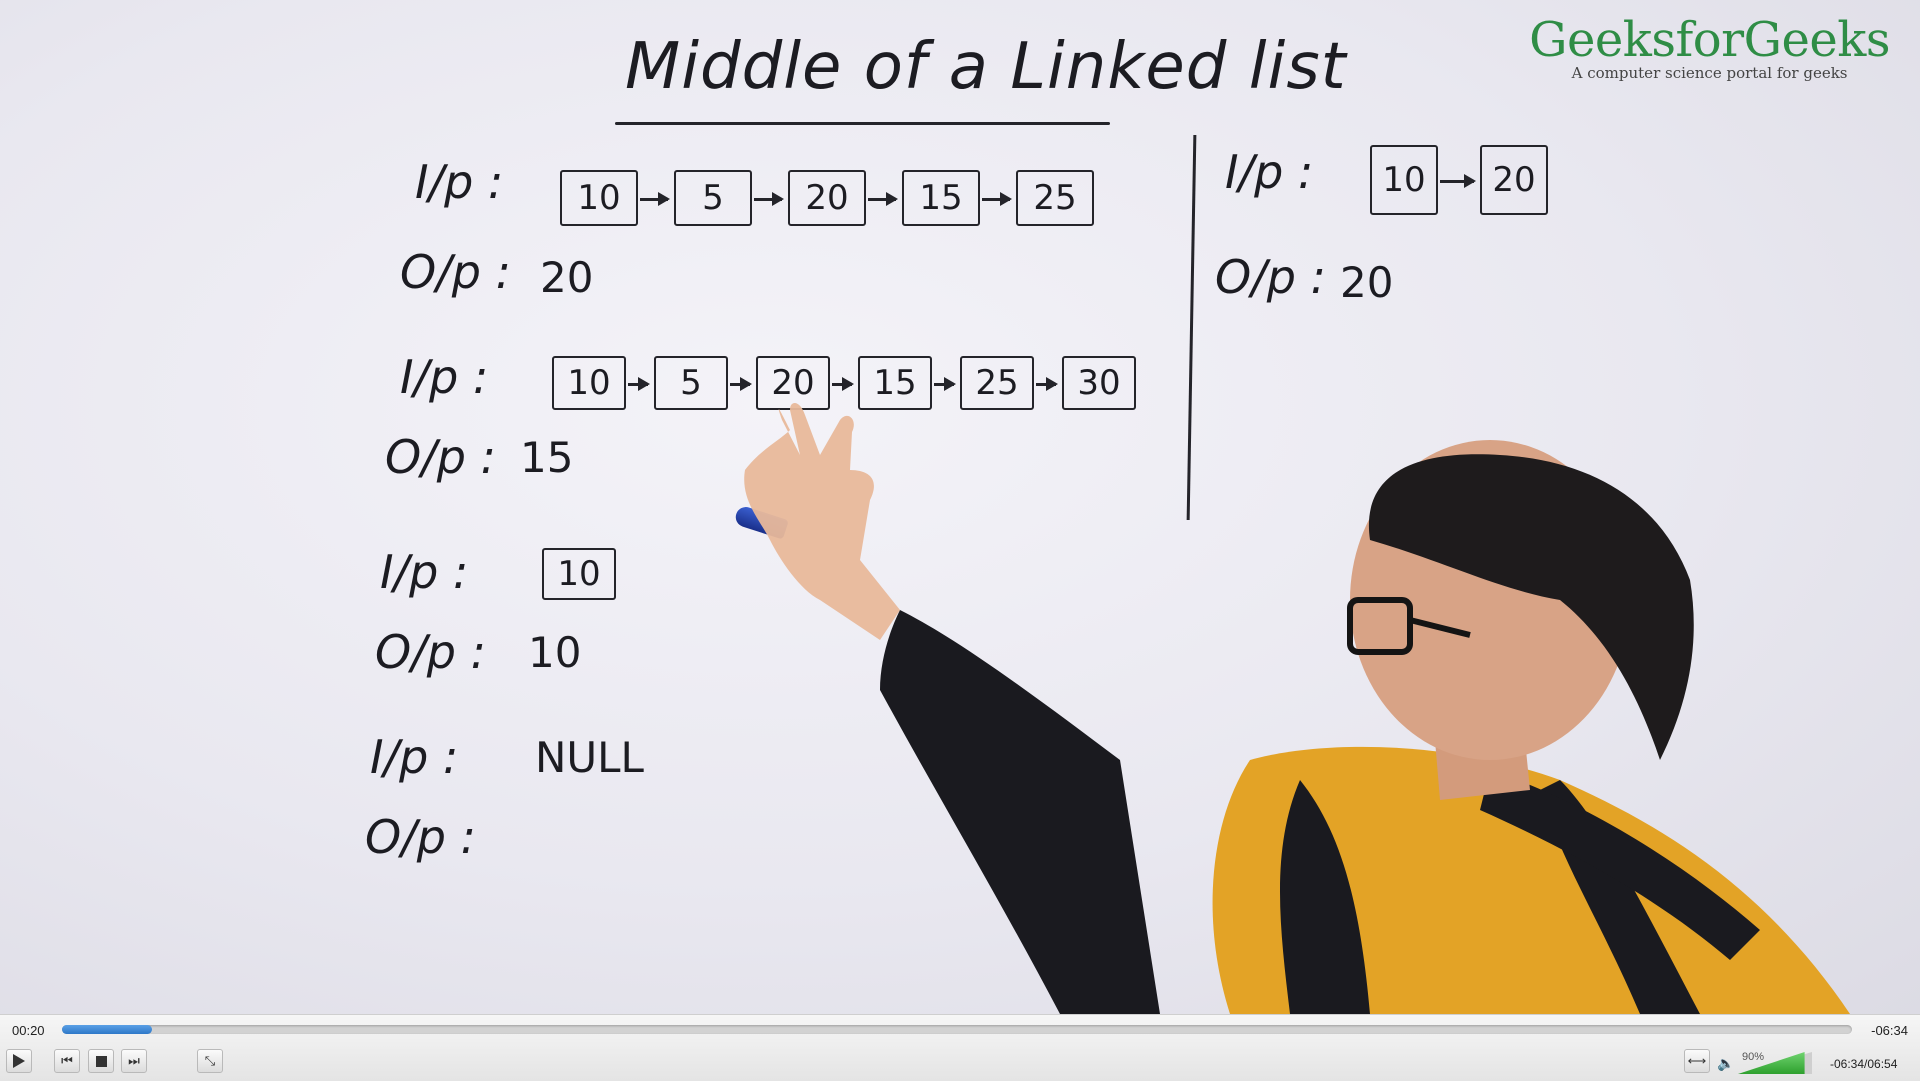 The width and height of the screenshot is (1920, 1081). What do you see at coordinates (1709, 40) in the screenshot?
I see `logo-name: GeeksforGeeks` at bounding box center [1709, 40].